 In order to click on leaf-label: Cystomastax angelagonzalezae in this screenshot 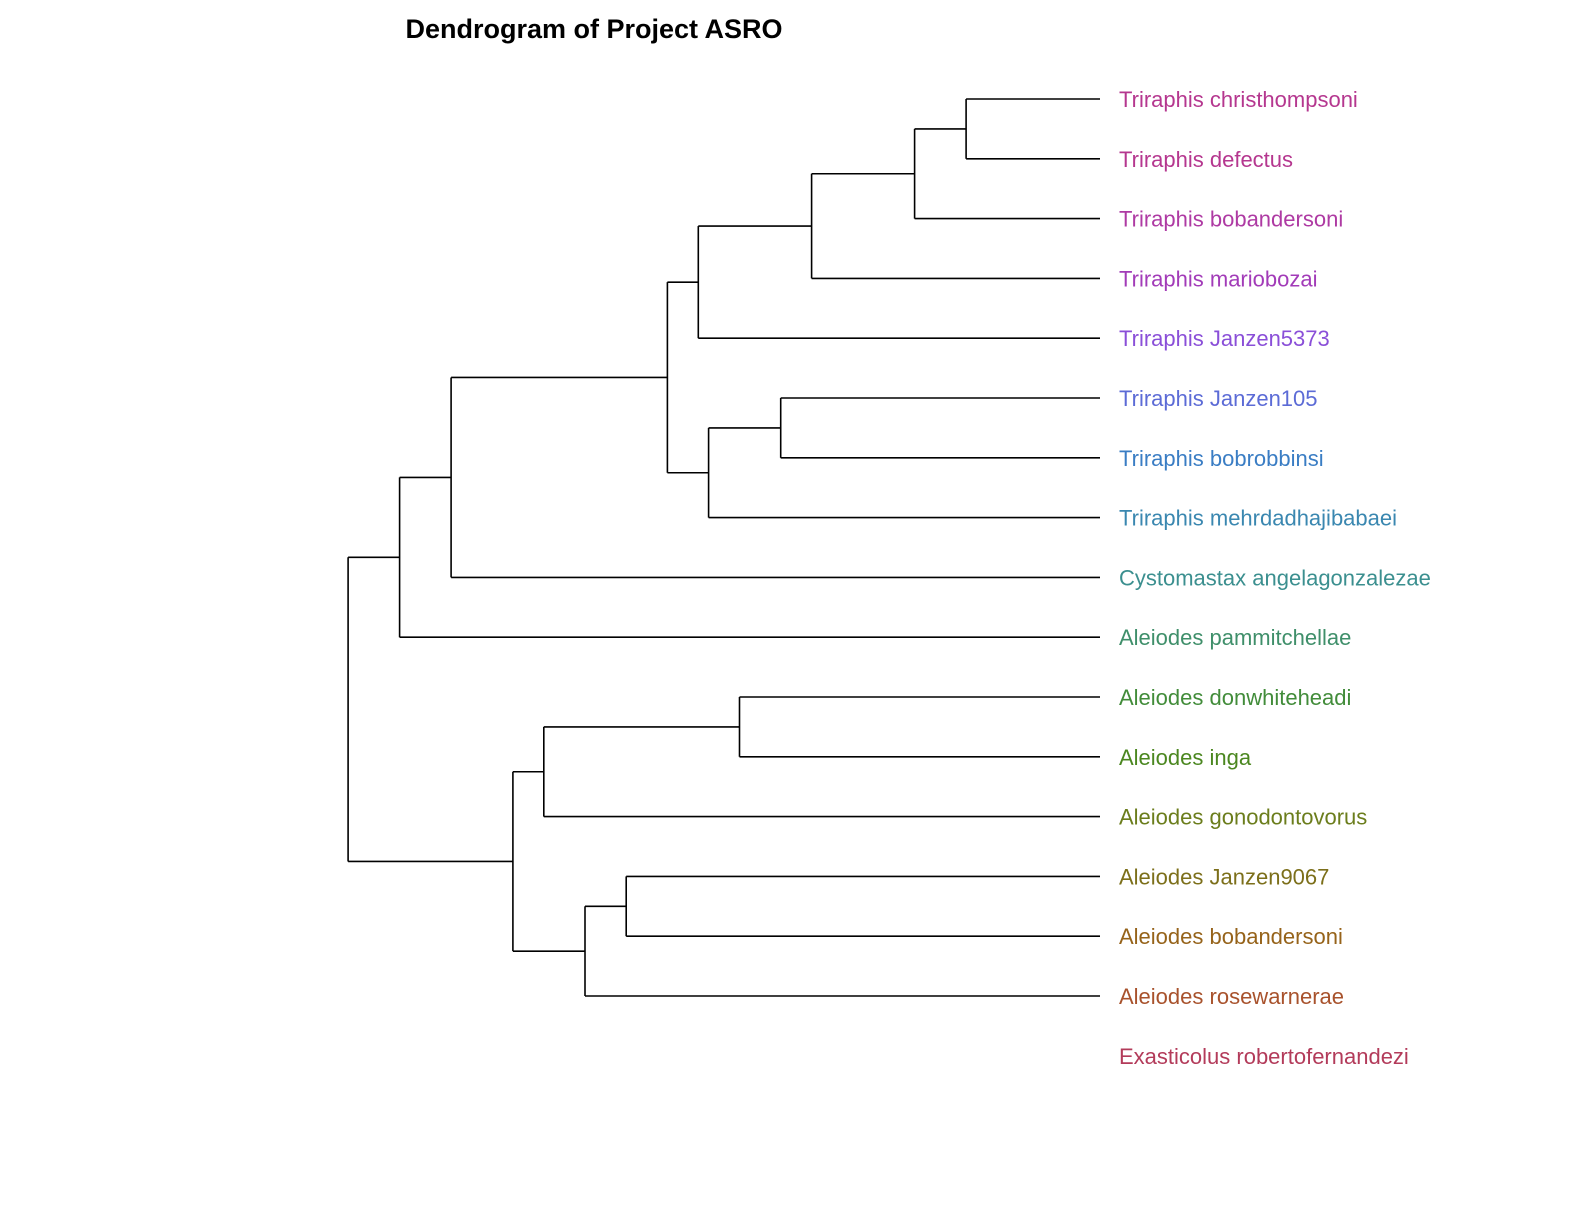, I will do `click(1275, 577)`.